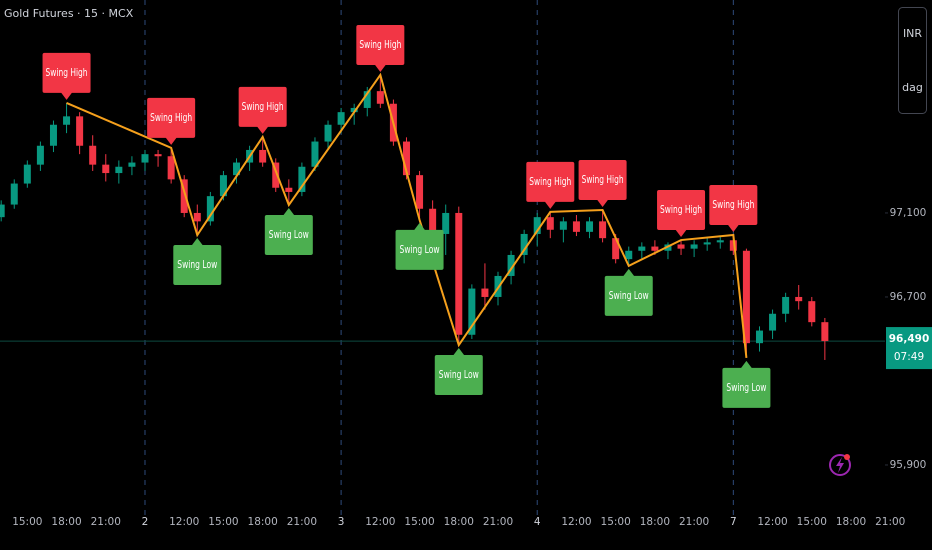 This screenshot has width=932, height=550. What do you see at coordinates (908, 465) in the screenshot?
I see `y-tick-label: 95,900` at bounding box center [908, 465].